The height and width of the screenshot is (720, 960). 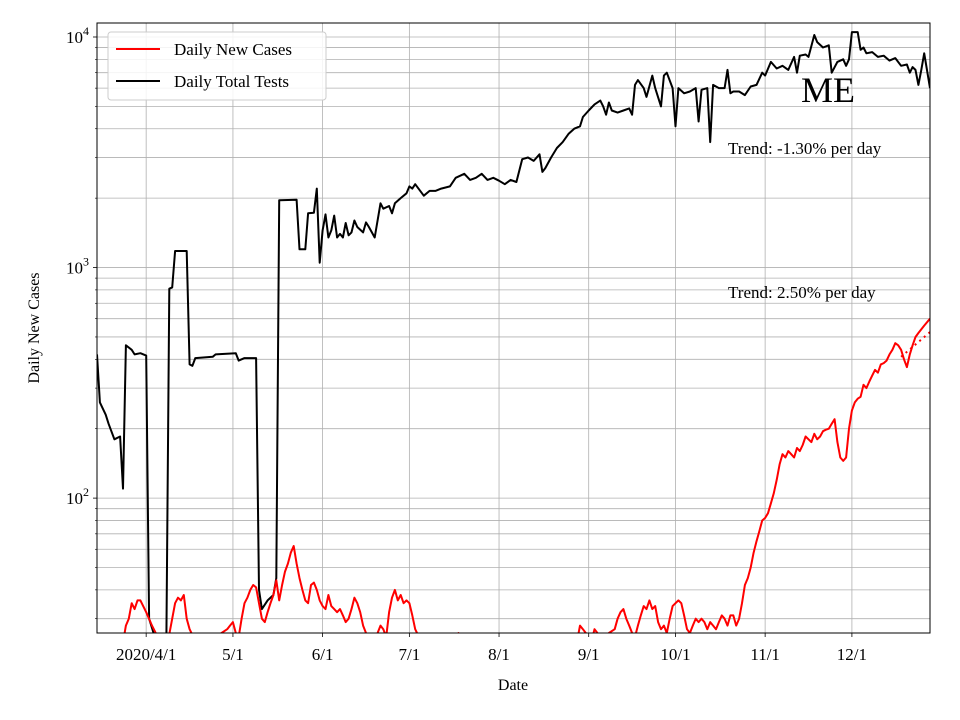 I want to click on legend-box, so click(x=217, y=66).